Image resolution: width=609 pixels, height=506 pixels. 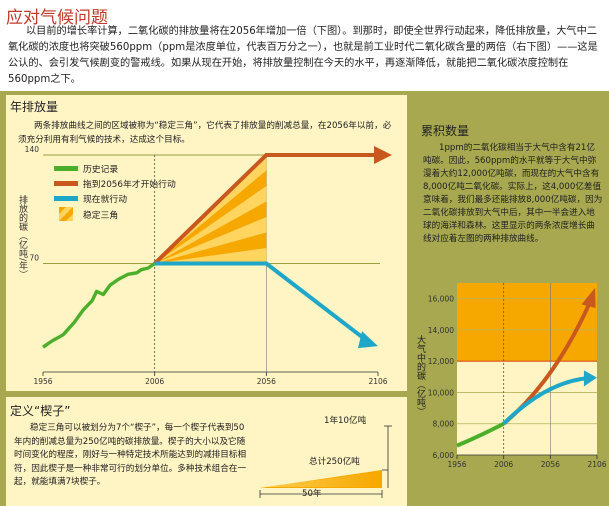 What do you see at coordinates (420, 375) in the screenshot?
I see `cumul-ylabel: 大气中的碳（亿吨）` at bounding box center [420, 375].